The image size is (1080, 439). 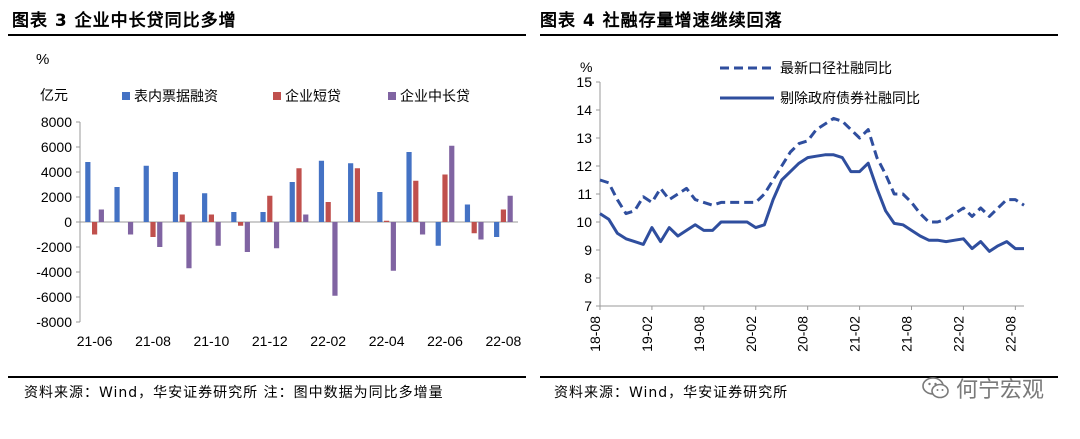 I want to click on bar-21-06-s0, so click(x=88, y=192).